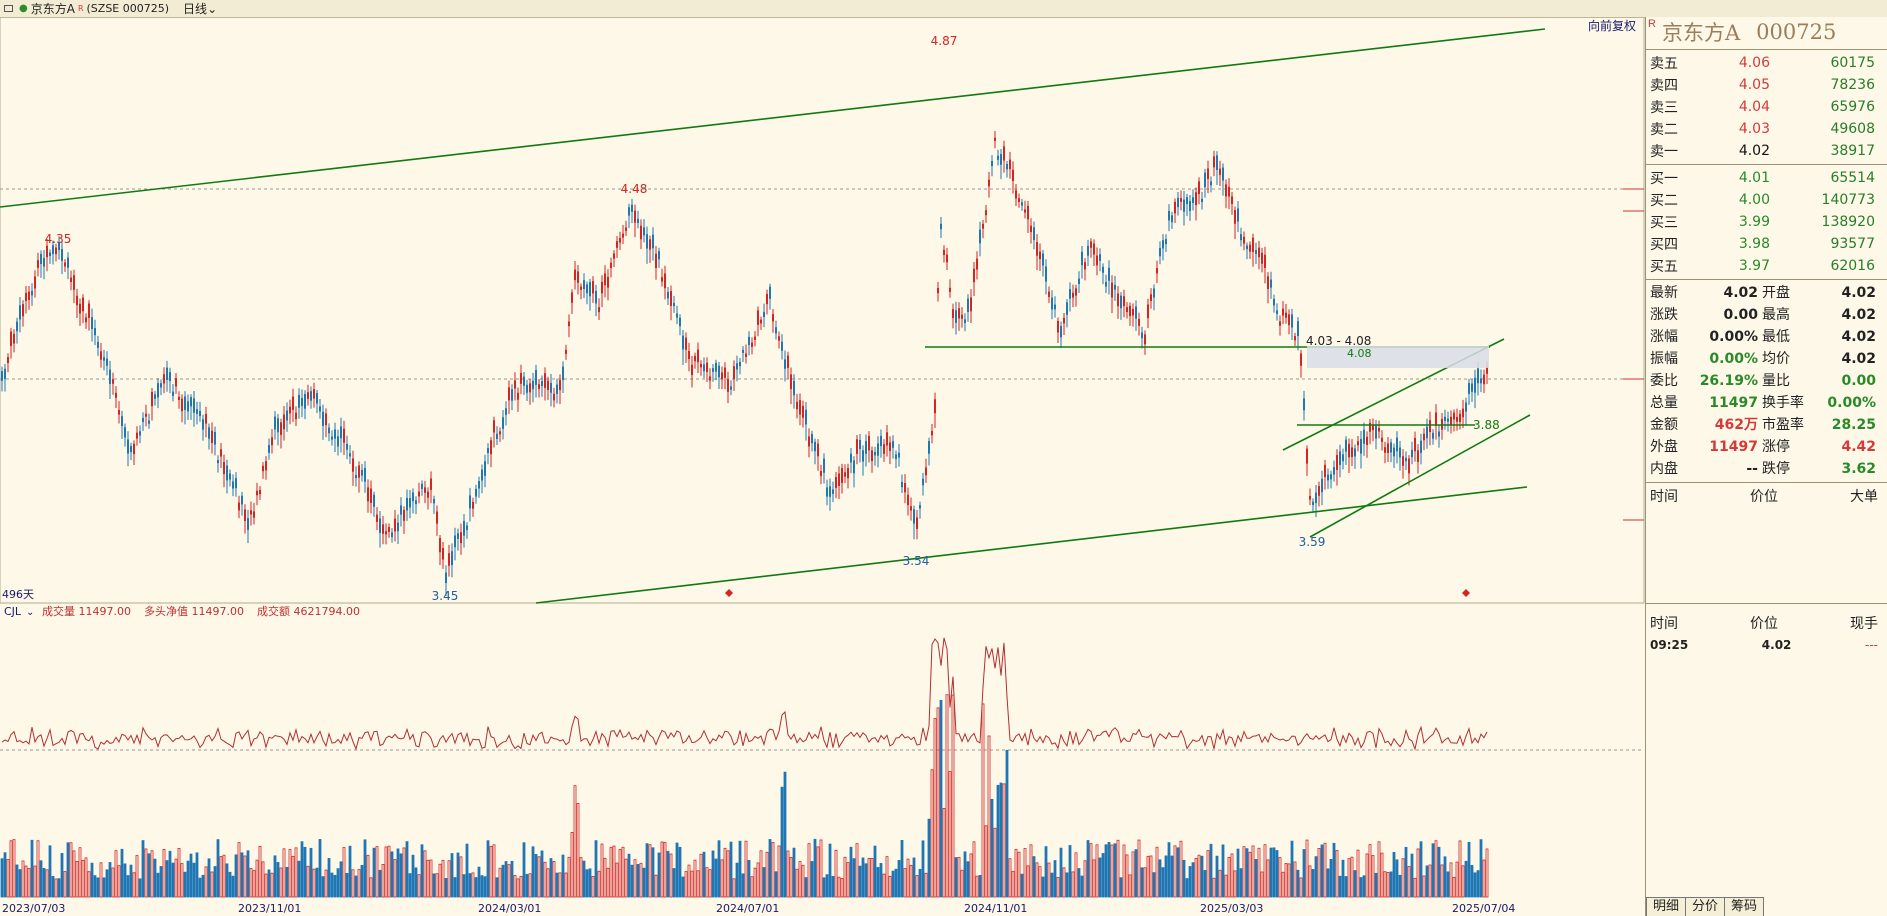 The height and width of the screenshot is (916, 1887). I want to click on book-price: 4.01, so click(1754, 178).